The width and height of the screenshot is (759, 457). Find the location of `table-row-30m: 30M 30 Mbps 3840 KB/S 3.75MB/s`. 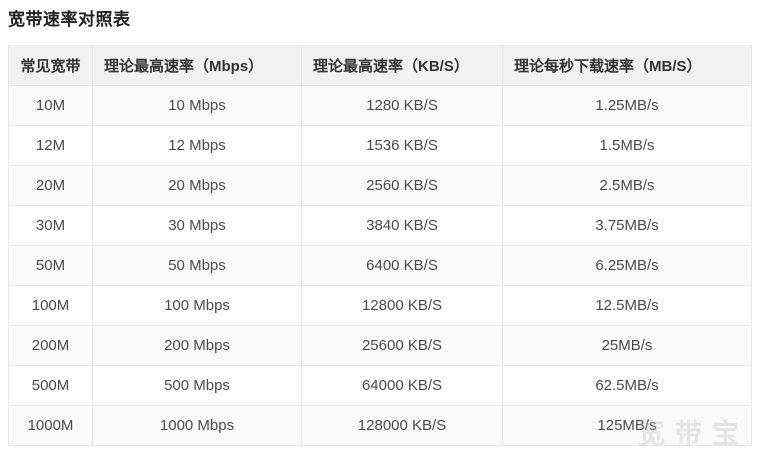

table-row-30m: 30M 30 Mbps 3840 KB/S 3.75MB/s is located at coordinates (380, 225).